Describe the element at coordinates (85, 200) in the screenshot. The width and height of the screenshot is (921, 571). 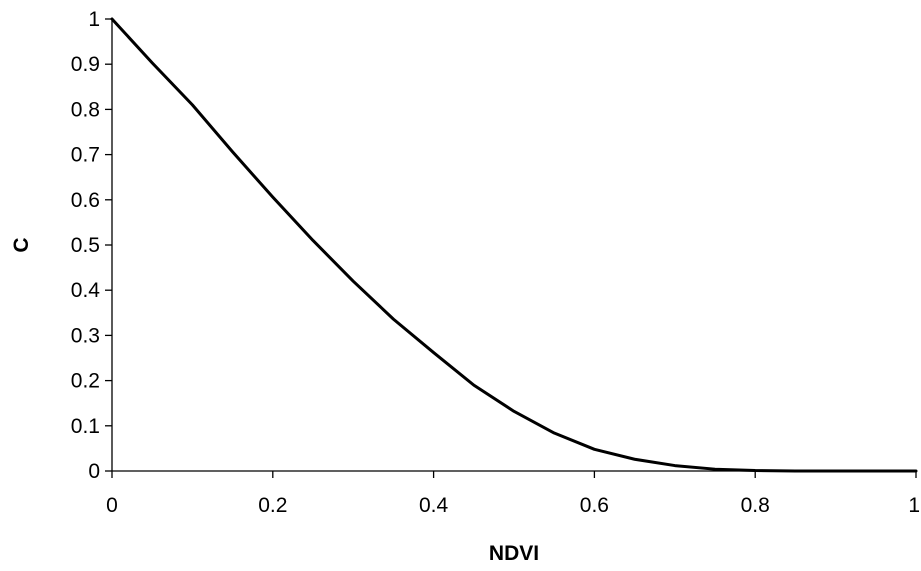
I see `y-tick-label: 0.6` at that location.